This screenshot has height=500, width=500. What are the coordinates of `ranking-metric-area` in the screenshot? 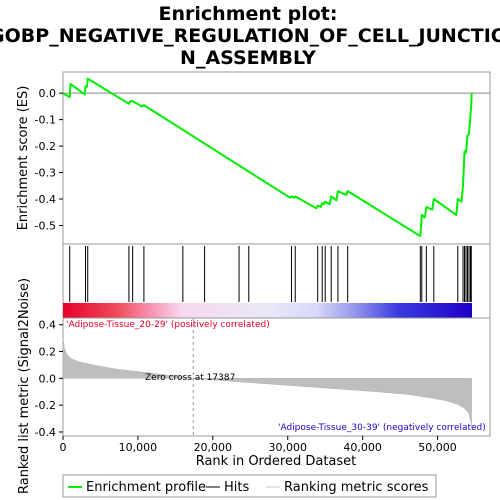 It's located at (267, 382).